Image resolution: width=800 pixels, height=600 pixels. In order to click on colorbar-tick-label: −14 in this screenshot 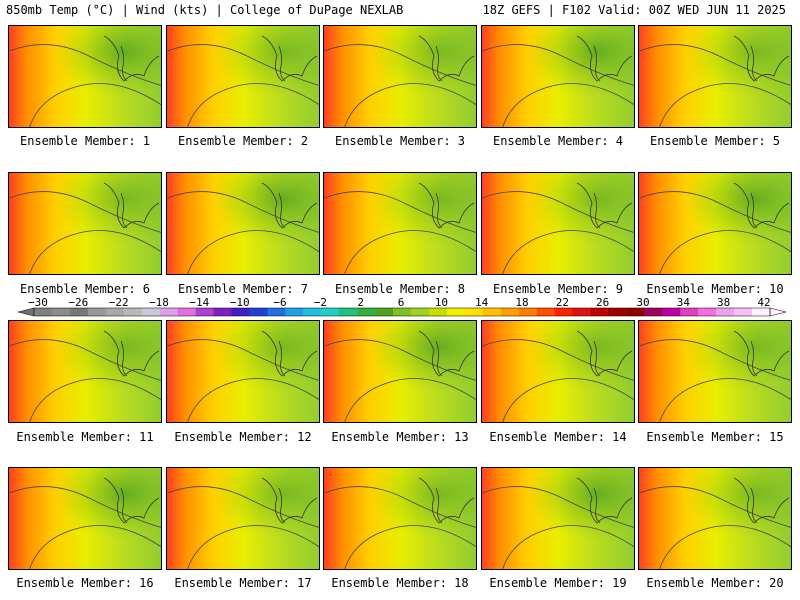, I will do `click(199, 302)`.